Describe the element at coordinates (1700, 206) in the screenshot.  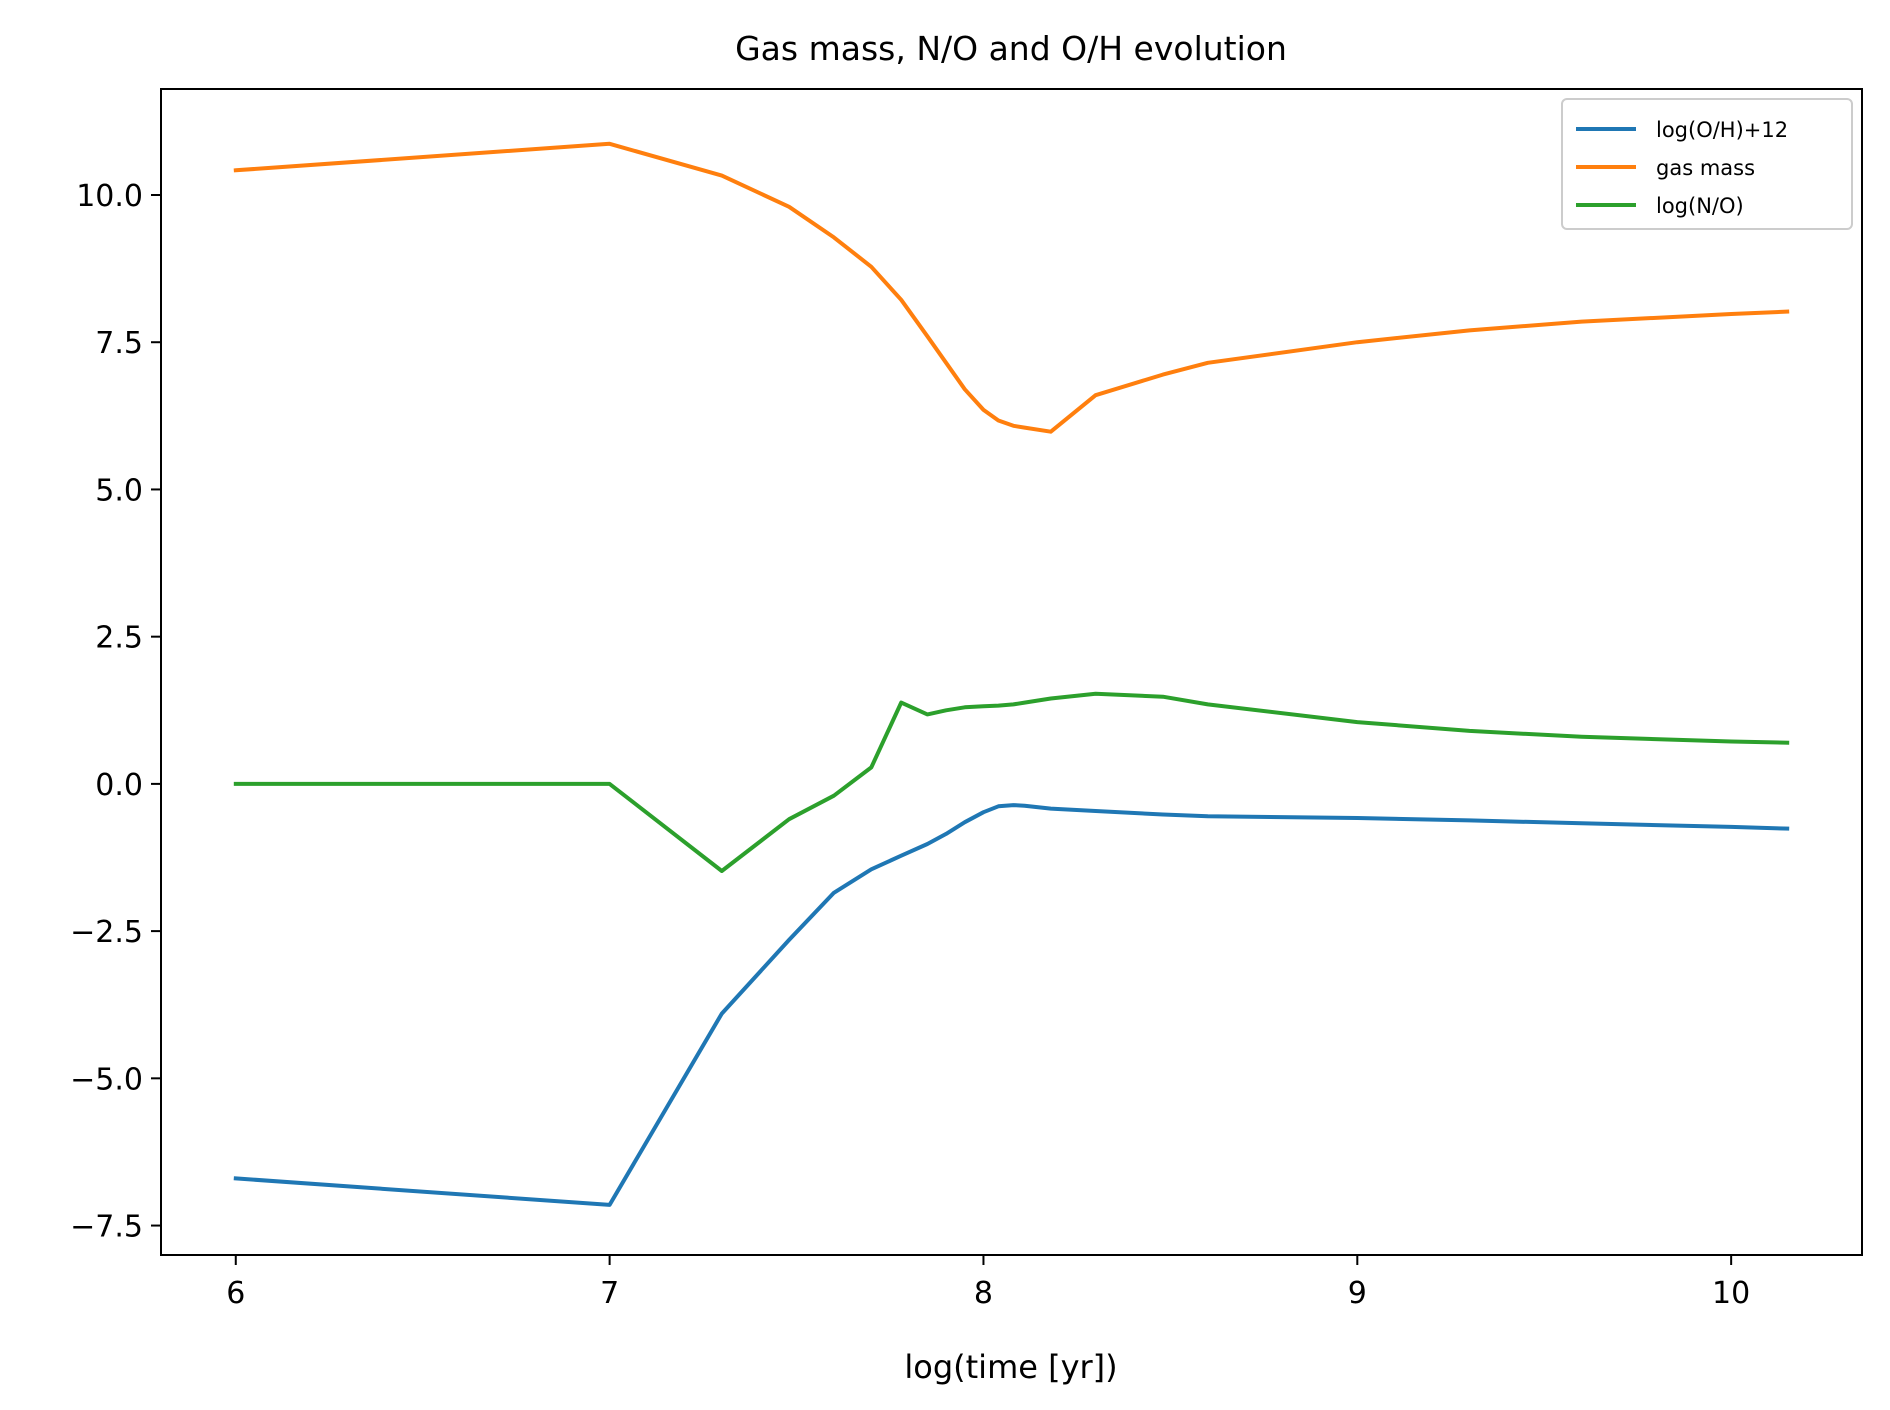
I see `legend-label-3: log(N/O)` at that location.